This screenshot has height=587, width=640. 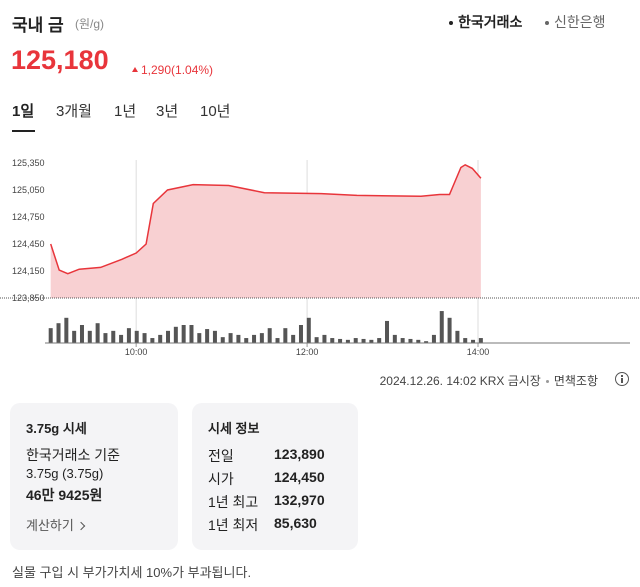 What do you see at coordinates (234, 428) in the screenshot?
I see `card-title: 시세 정보` at bounding box center [234, 428].